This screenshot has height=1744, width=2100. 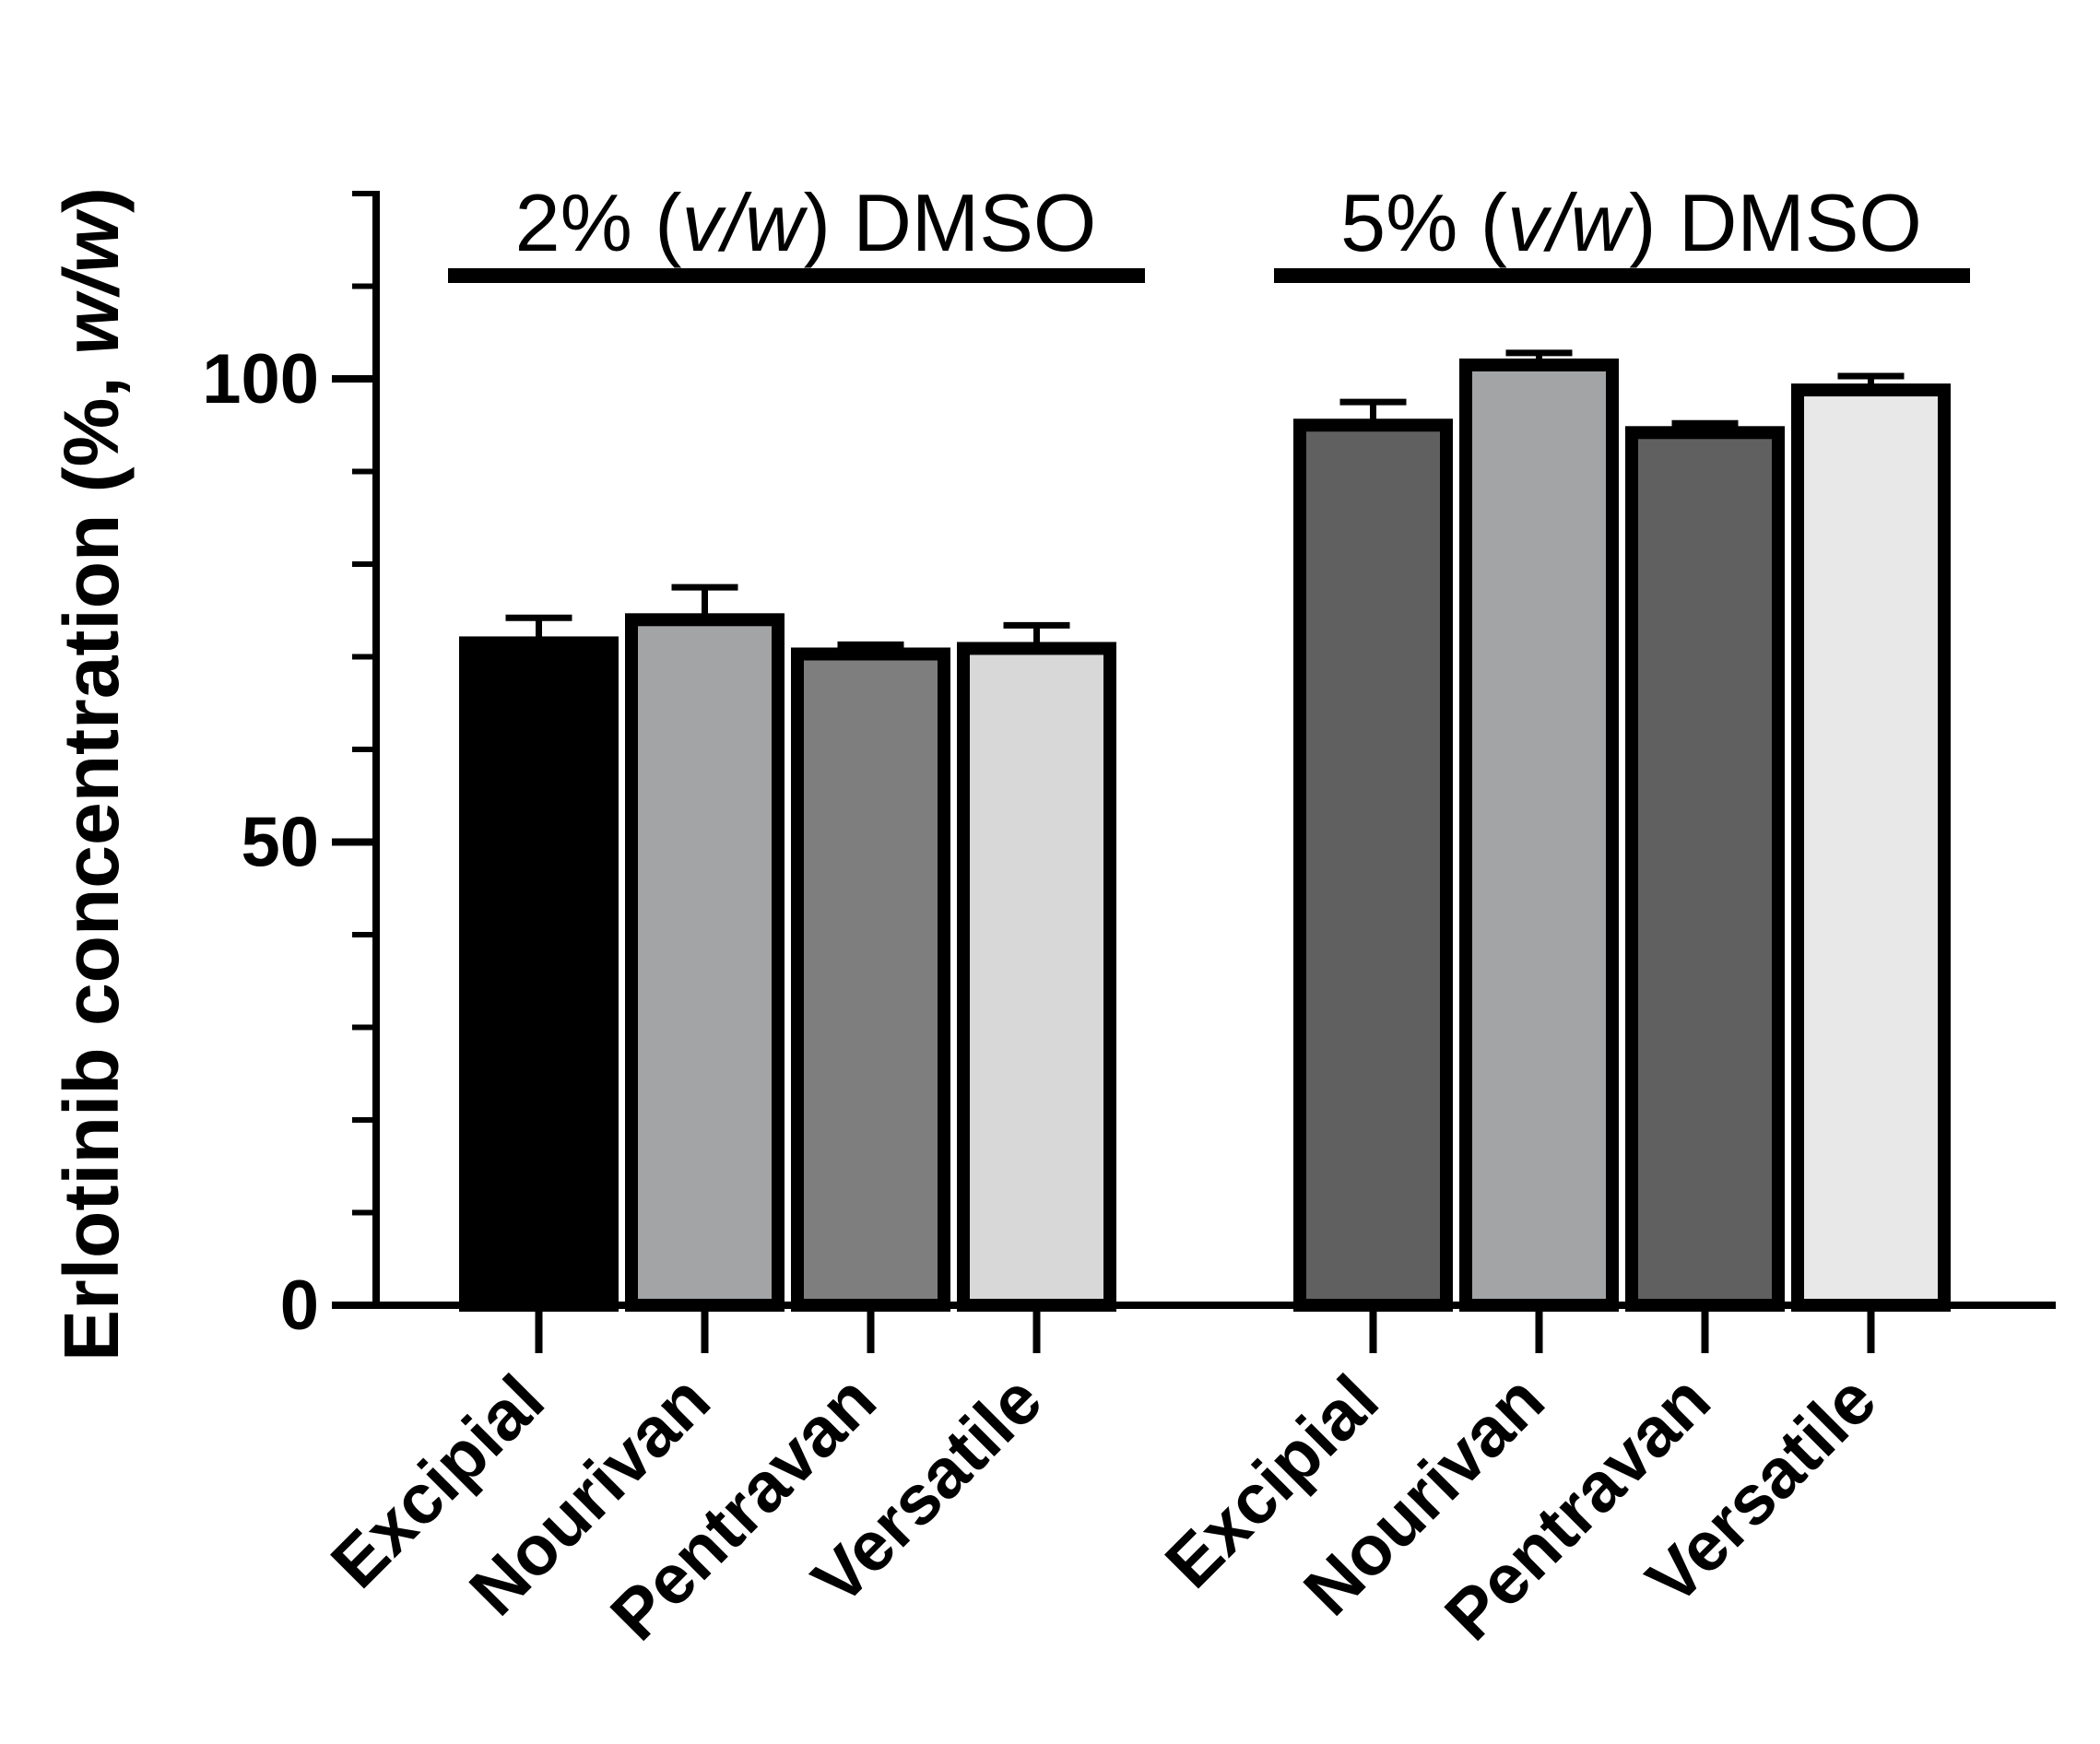 I want to click on bar-2-pentravan, so click(x=1705, y=870).